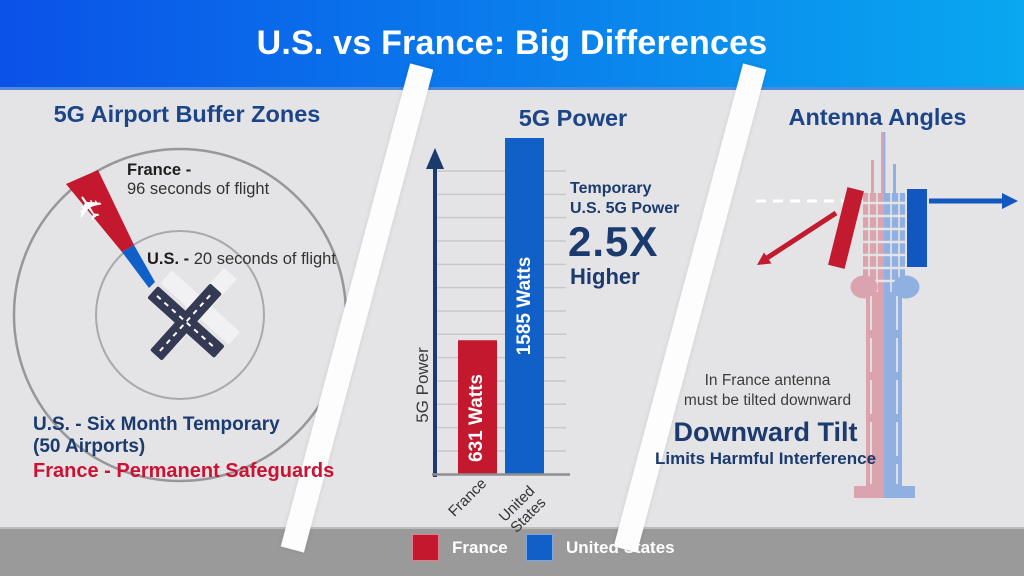 The image size is (1024, 576). Describe the element at coordinates (422, 385) in the screenshot. I see `y-axis-label: 5G Power` at that location.